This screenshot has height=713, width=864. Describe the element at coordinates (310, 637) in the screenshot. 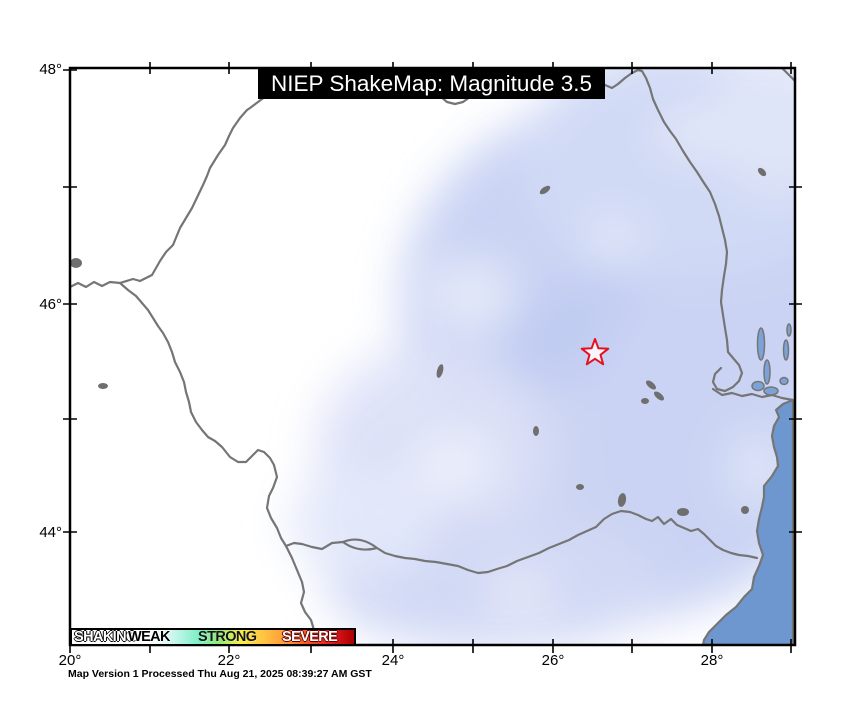

I see `scalebar-label-severe: SEVERE` at that location.